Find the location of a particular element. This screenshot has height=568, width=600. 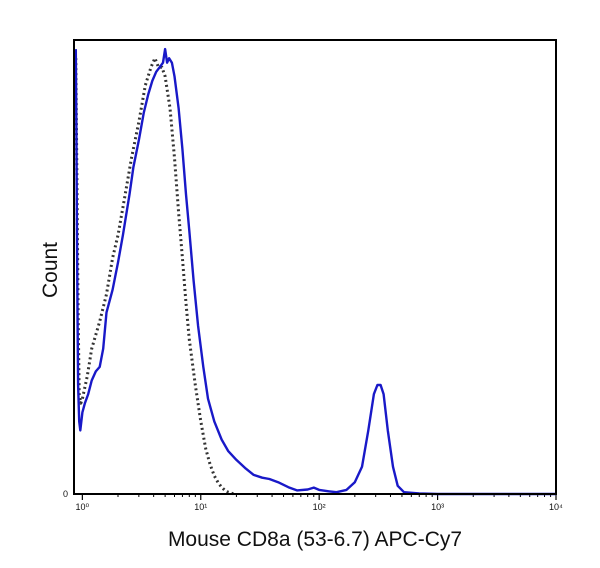

x-tick-label: 10⁴ is located at coordinates (556, 507).